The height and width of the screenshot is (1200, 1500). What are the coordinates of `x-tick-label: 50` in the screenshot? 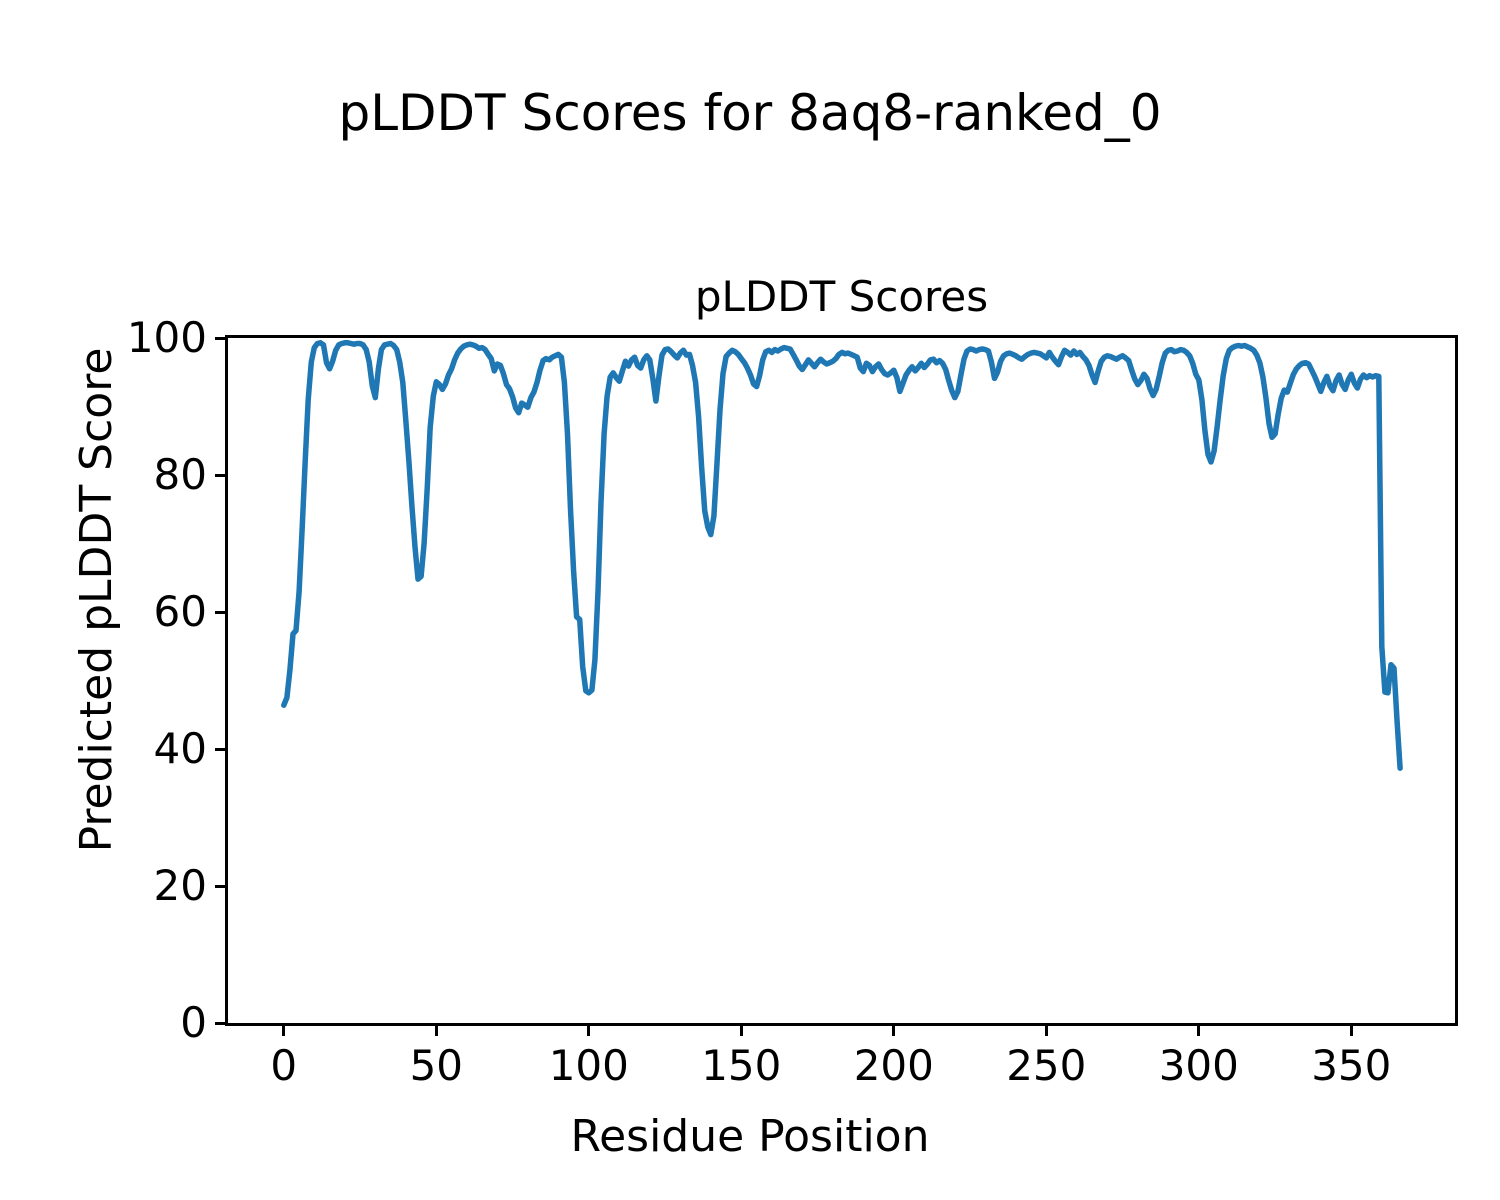 It's located at (436, 1065).